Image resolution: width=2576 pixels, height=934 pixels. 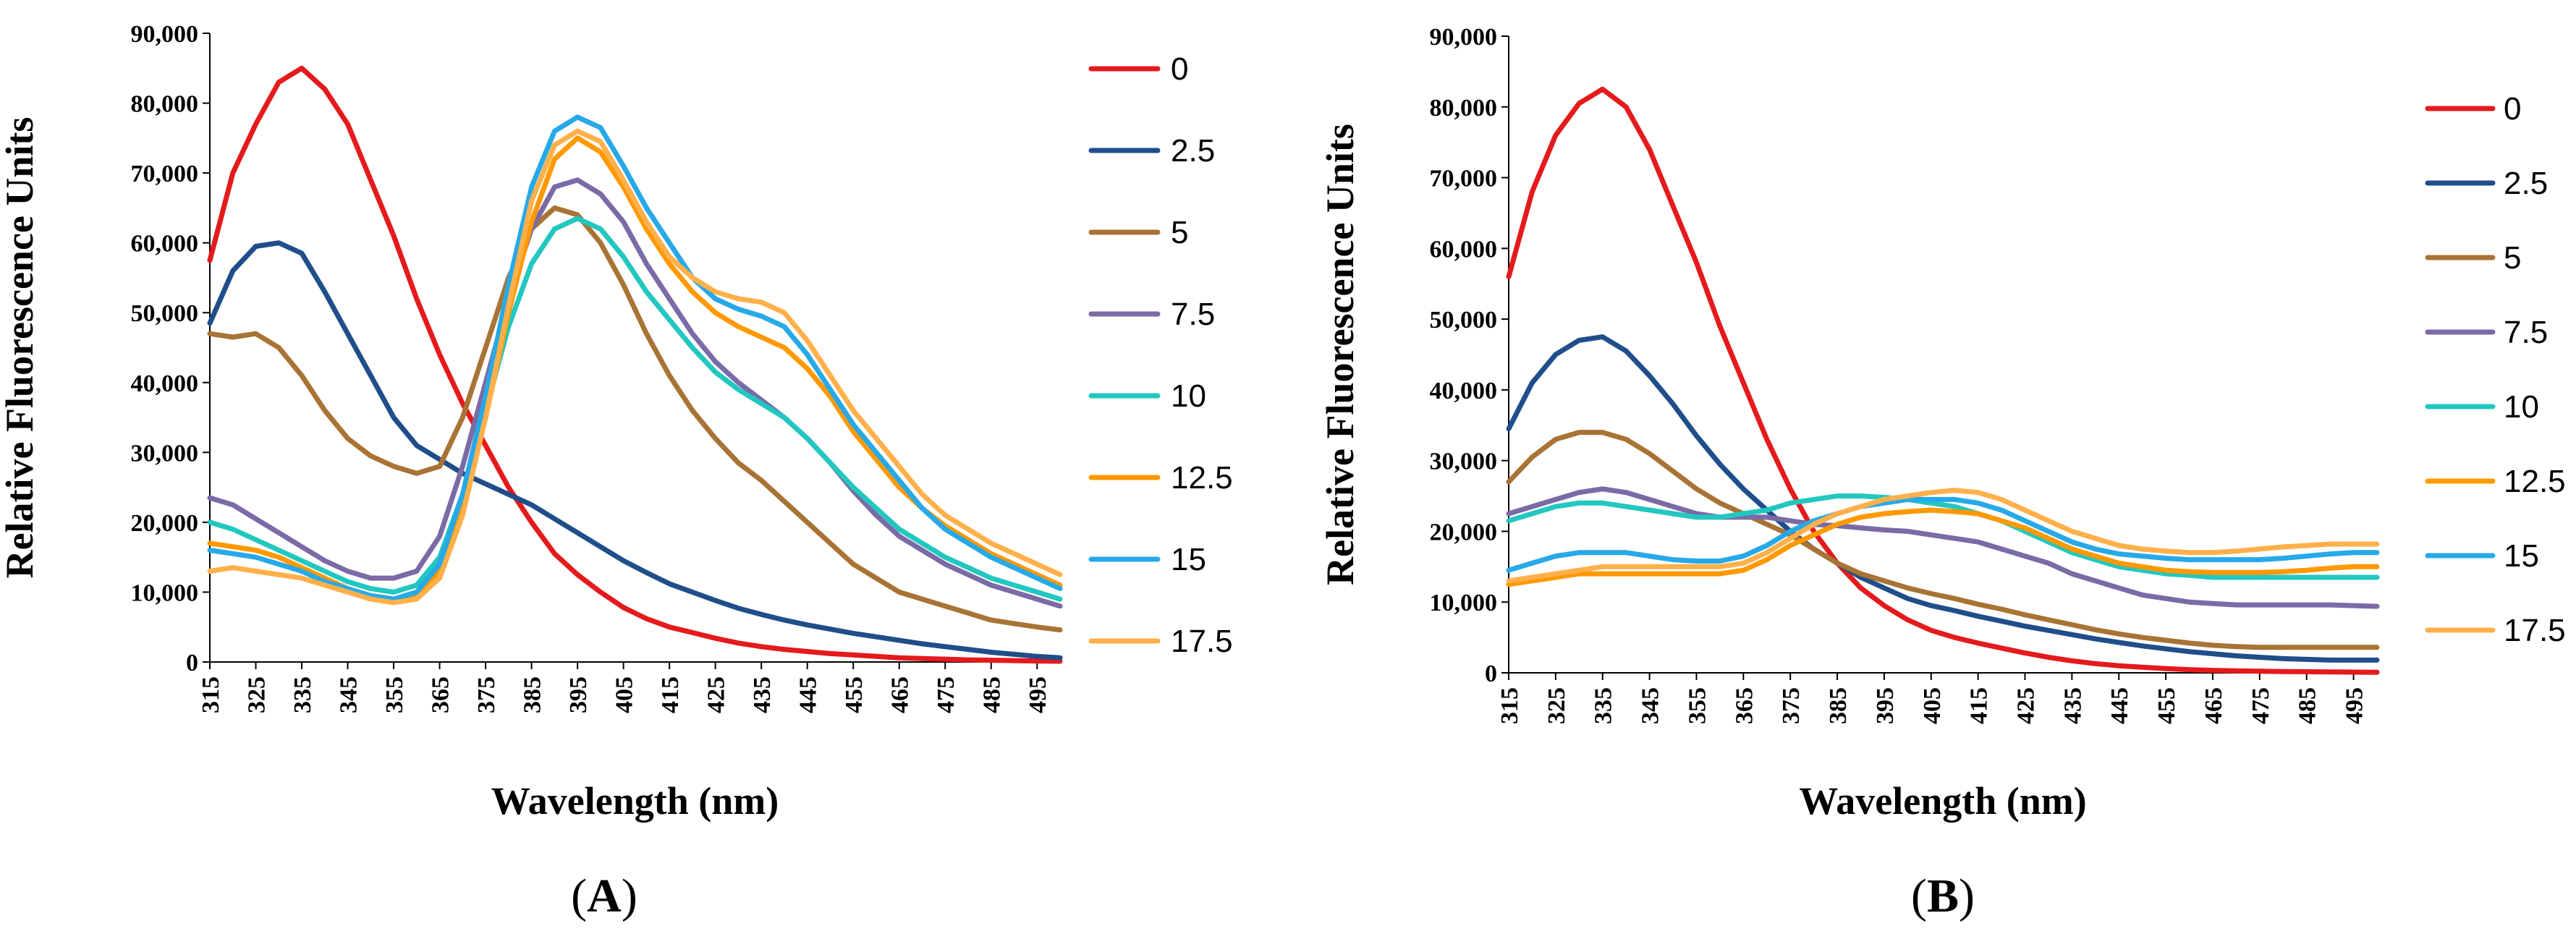 I want to click on series-line-12.5, so click(x=1943, y=547).